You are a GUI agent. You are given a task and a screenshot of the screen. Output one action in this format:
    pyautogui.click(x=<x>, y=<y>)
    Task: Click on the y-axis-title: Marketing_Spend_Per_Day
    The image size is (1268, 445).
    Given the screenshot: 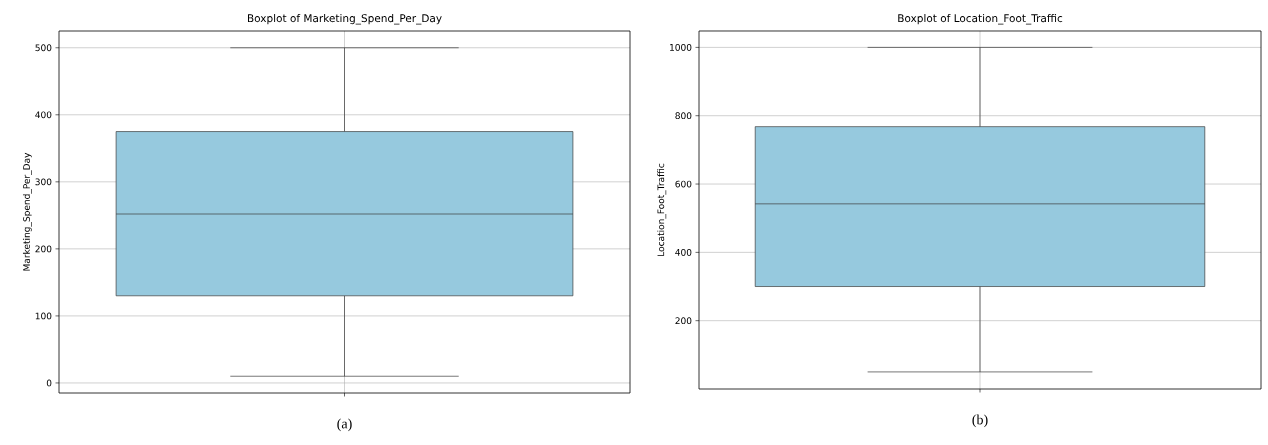 What is the action you would take?
    pyautogui.click(x=27, y=211)
    